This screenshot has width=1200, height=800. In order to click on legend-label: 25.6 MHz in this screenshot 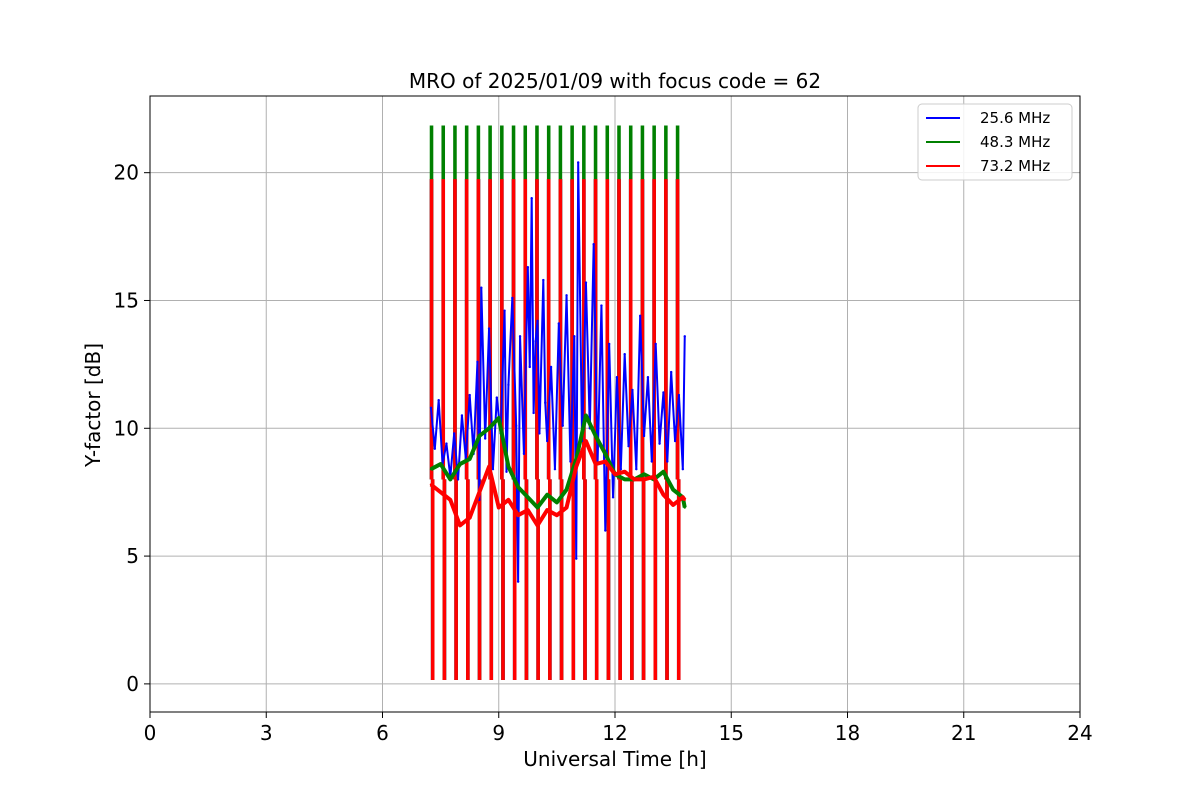, I will do `click(1015, 118)`.